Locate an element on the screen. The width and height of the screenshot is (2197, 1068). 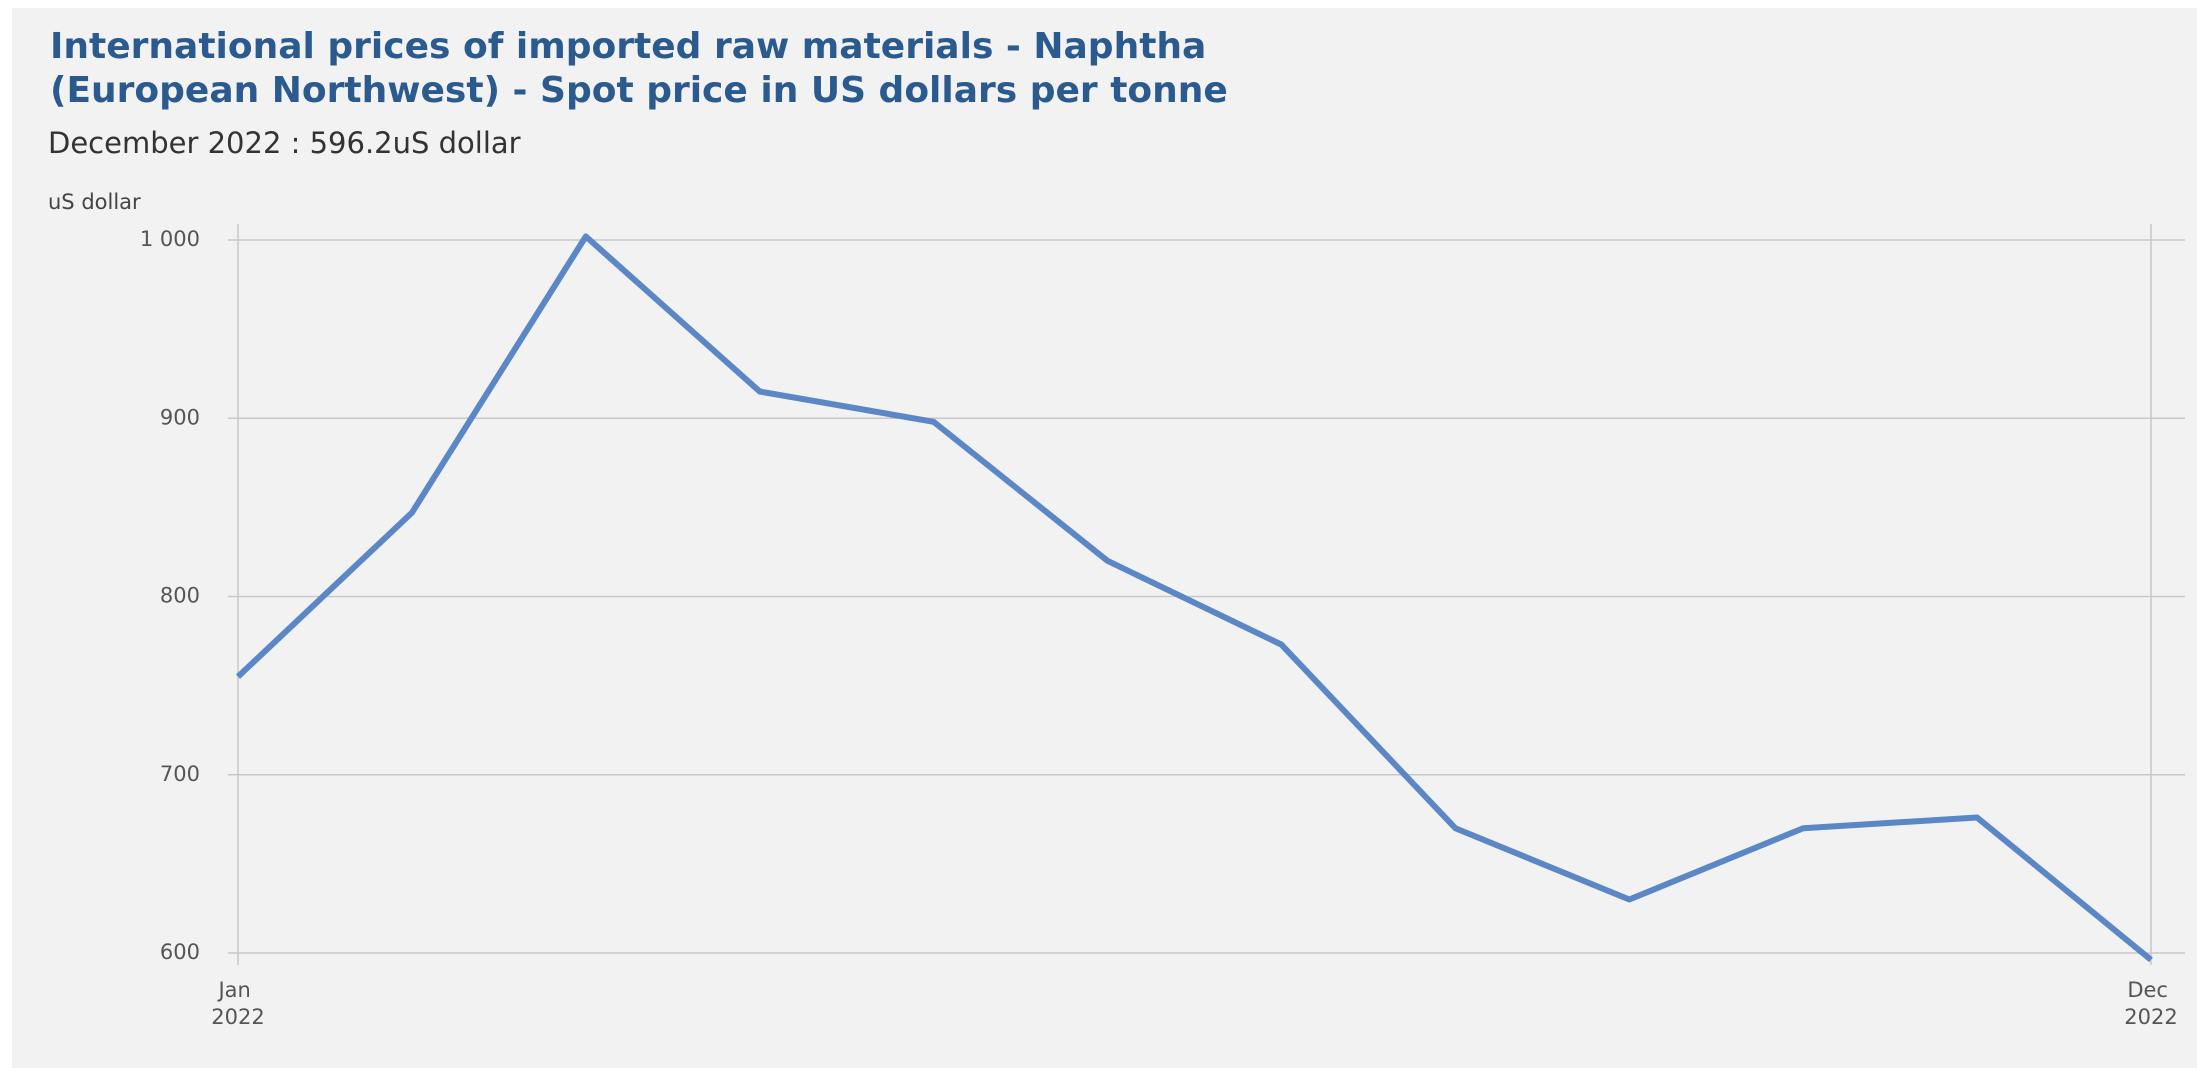
x-tick-label: Dec 2022 is located at coordinates (2150, 1003).